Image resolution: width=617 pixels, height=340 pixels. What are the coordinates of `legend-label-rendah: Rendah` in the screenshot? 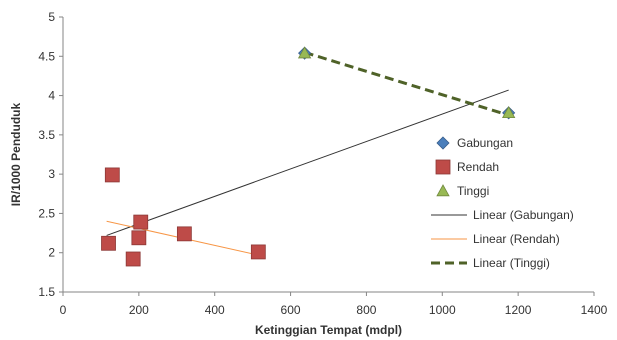 It's located at (478, 167).